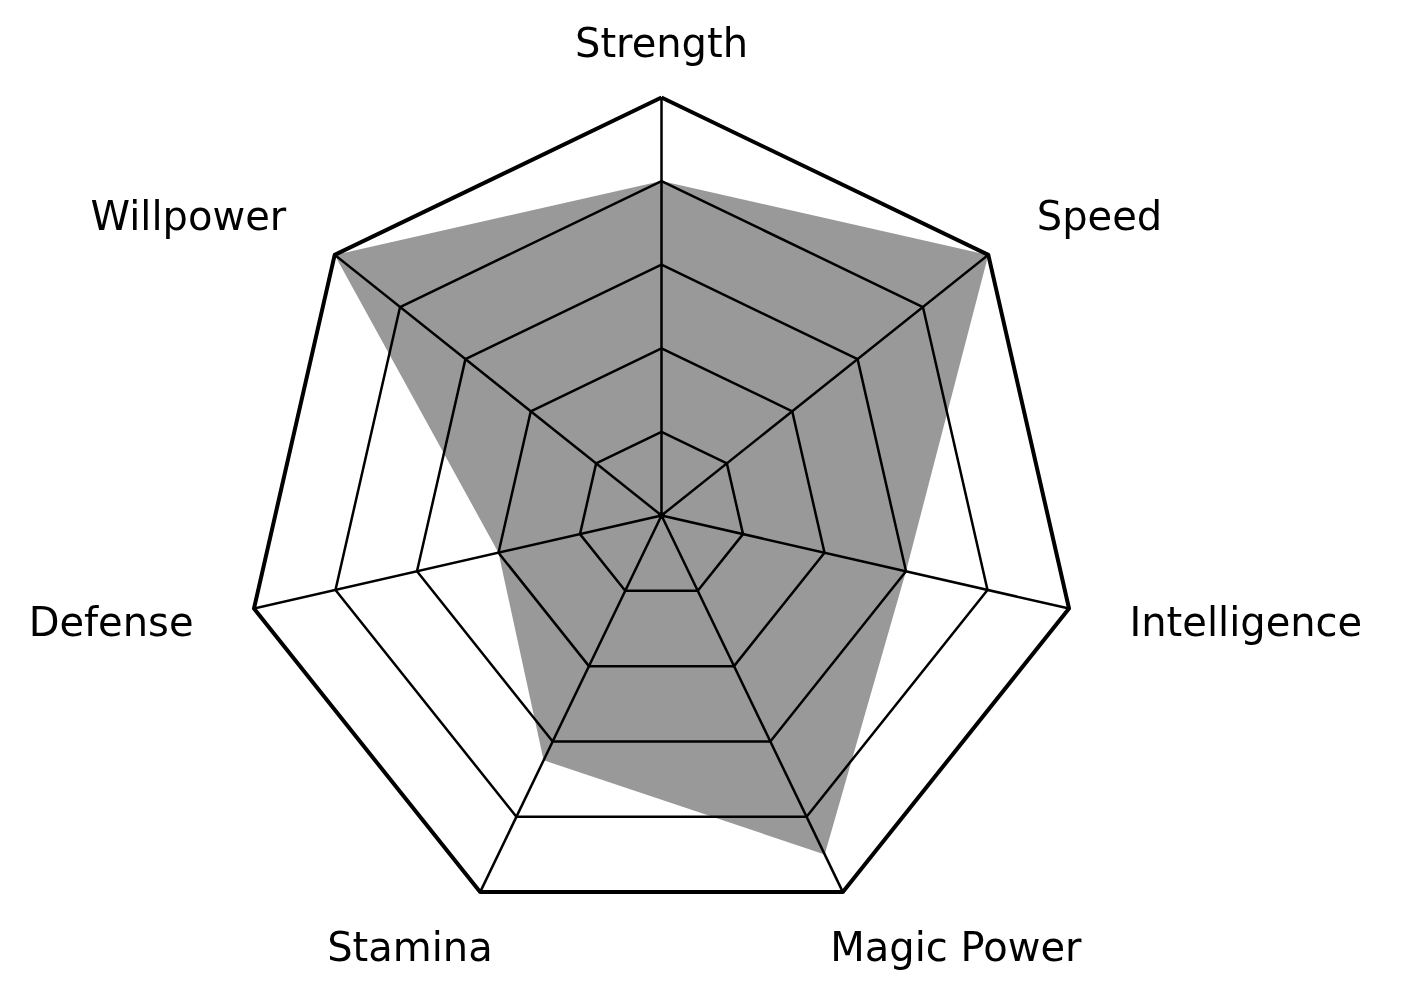  What do you see at coordinates (1246, 622) in the screenshot?
I see `spoke-label: Intelligence` at bounding box center [1246, 622].